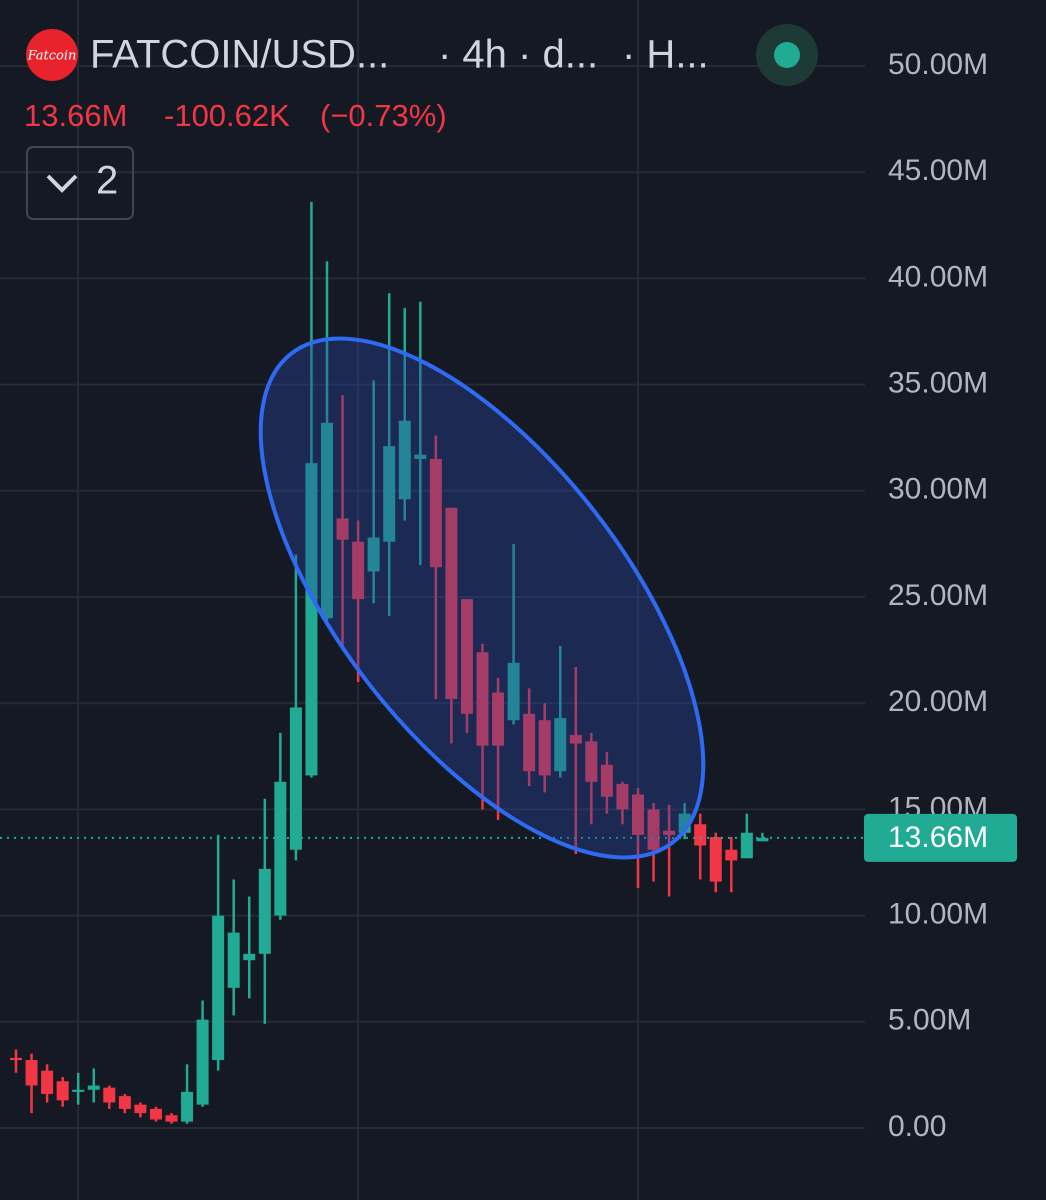 Image resolution: width=1046 pixels, height=1200 pixels. Describe the element at coordinates (929, 1020) in the screenshot. I see `y-tick-label: 5.00M` at that location.